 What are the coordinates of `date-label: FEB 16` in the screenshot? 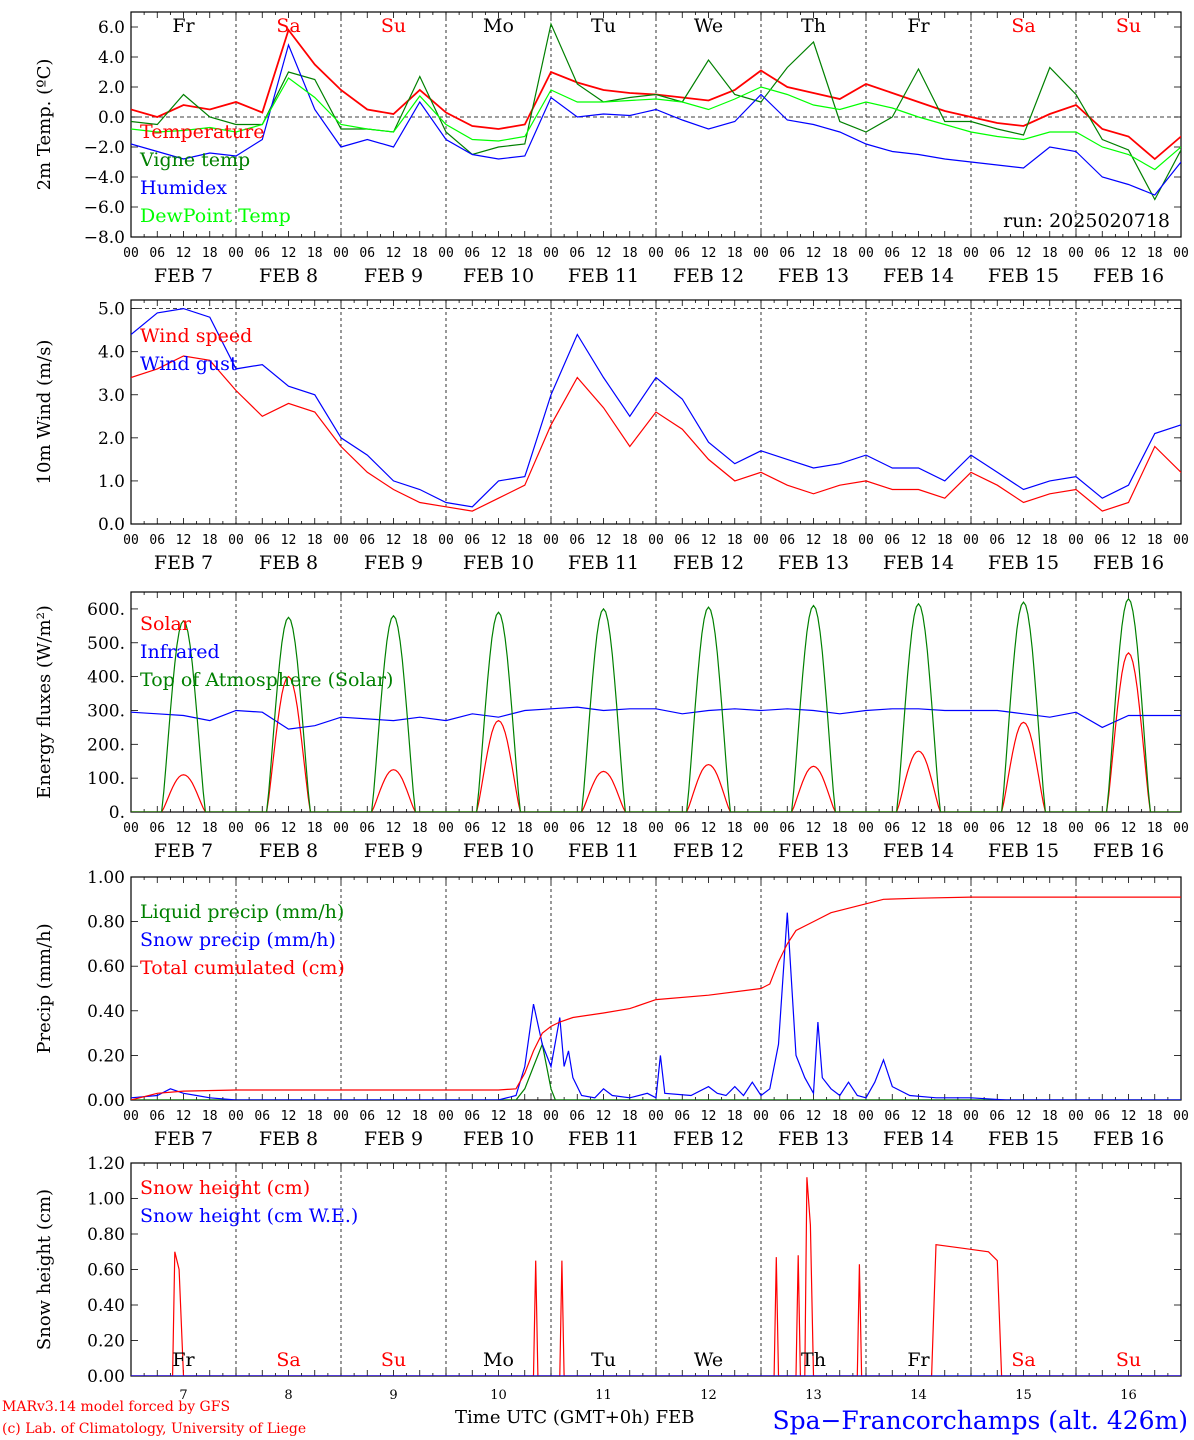 It's located at (1128, 851).